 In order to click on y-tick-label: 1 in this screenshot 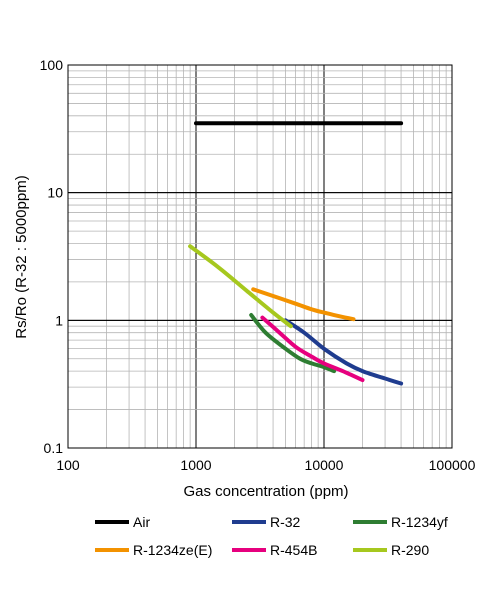, I will do `click(59, 320)`.